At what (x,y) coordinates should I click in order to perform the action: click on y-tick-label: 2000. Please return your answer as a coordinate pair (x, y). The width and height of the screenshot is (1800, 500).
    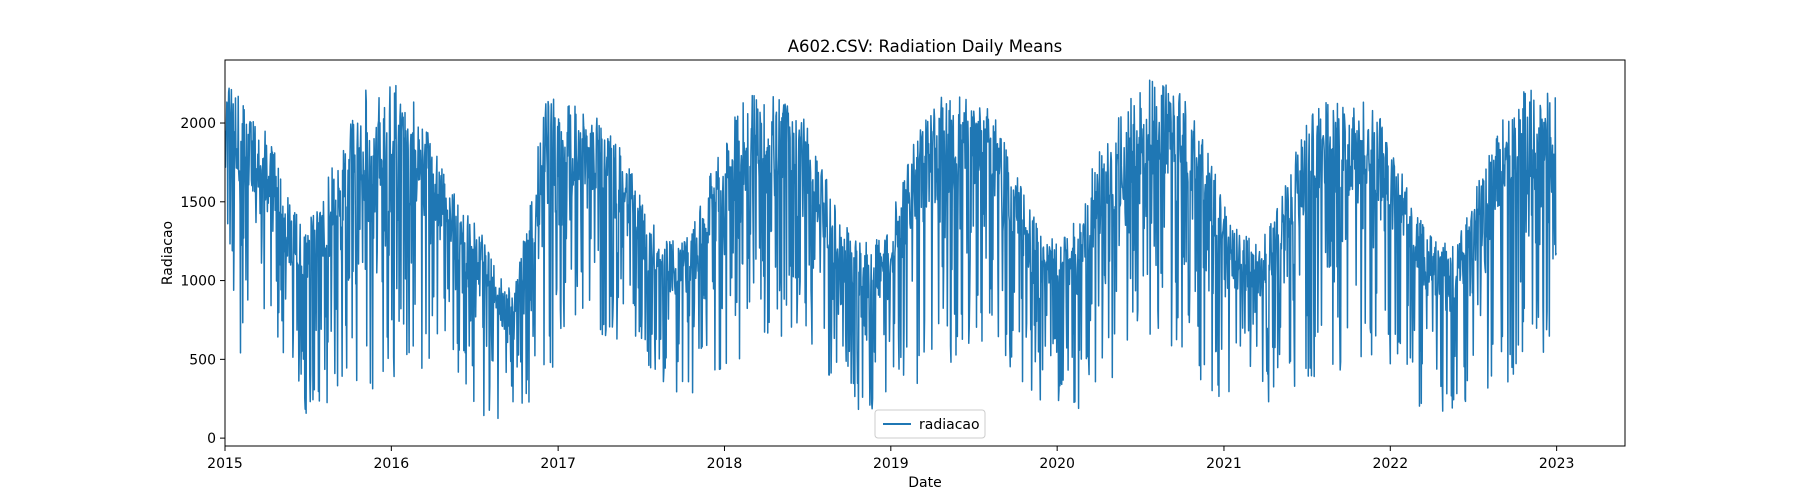
    Looking at the image, I should click on (198, 124).